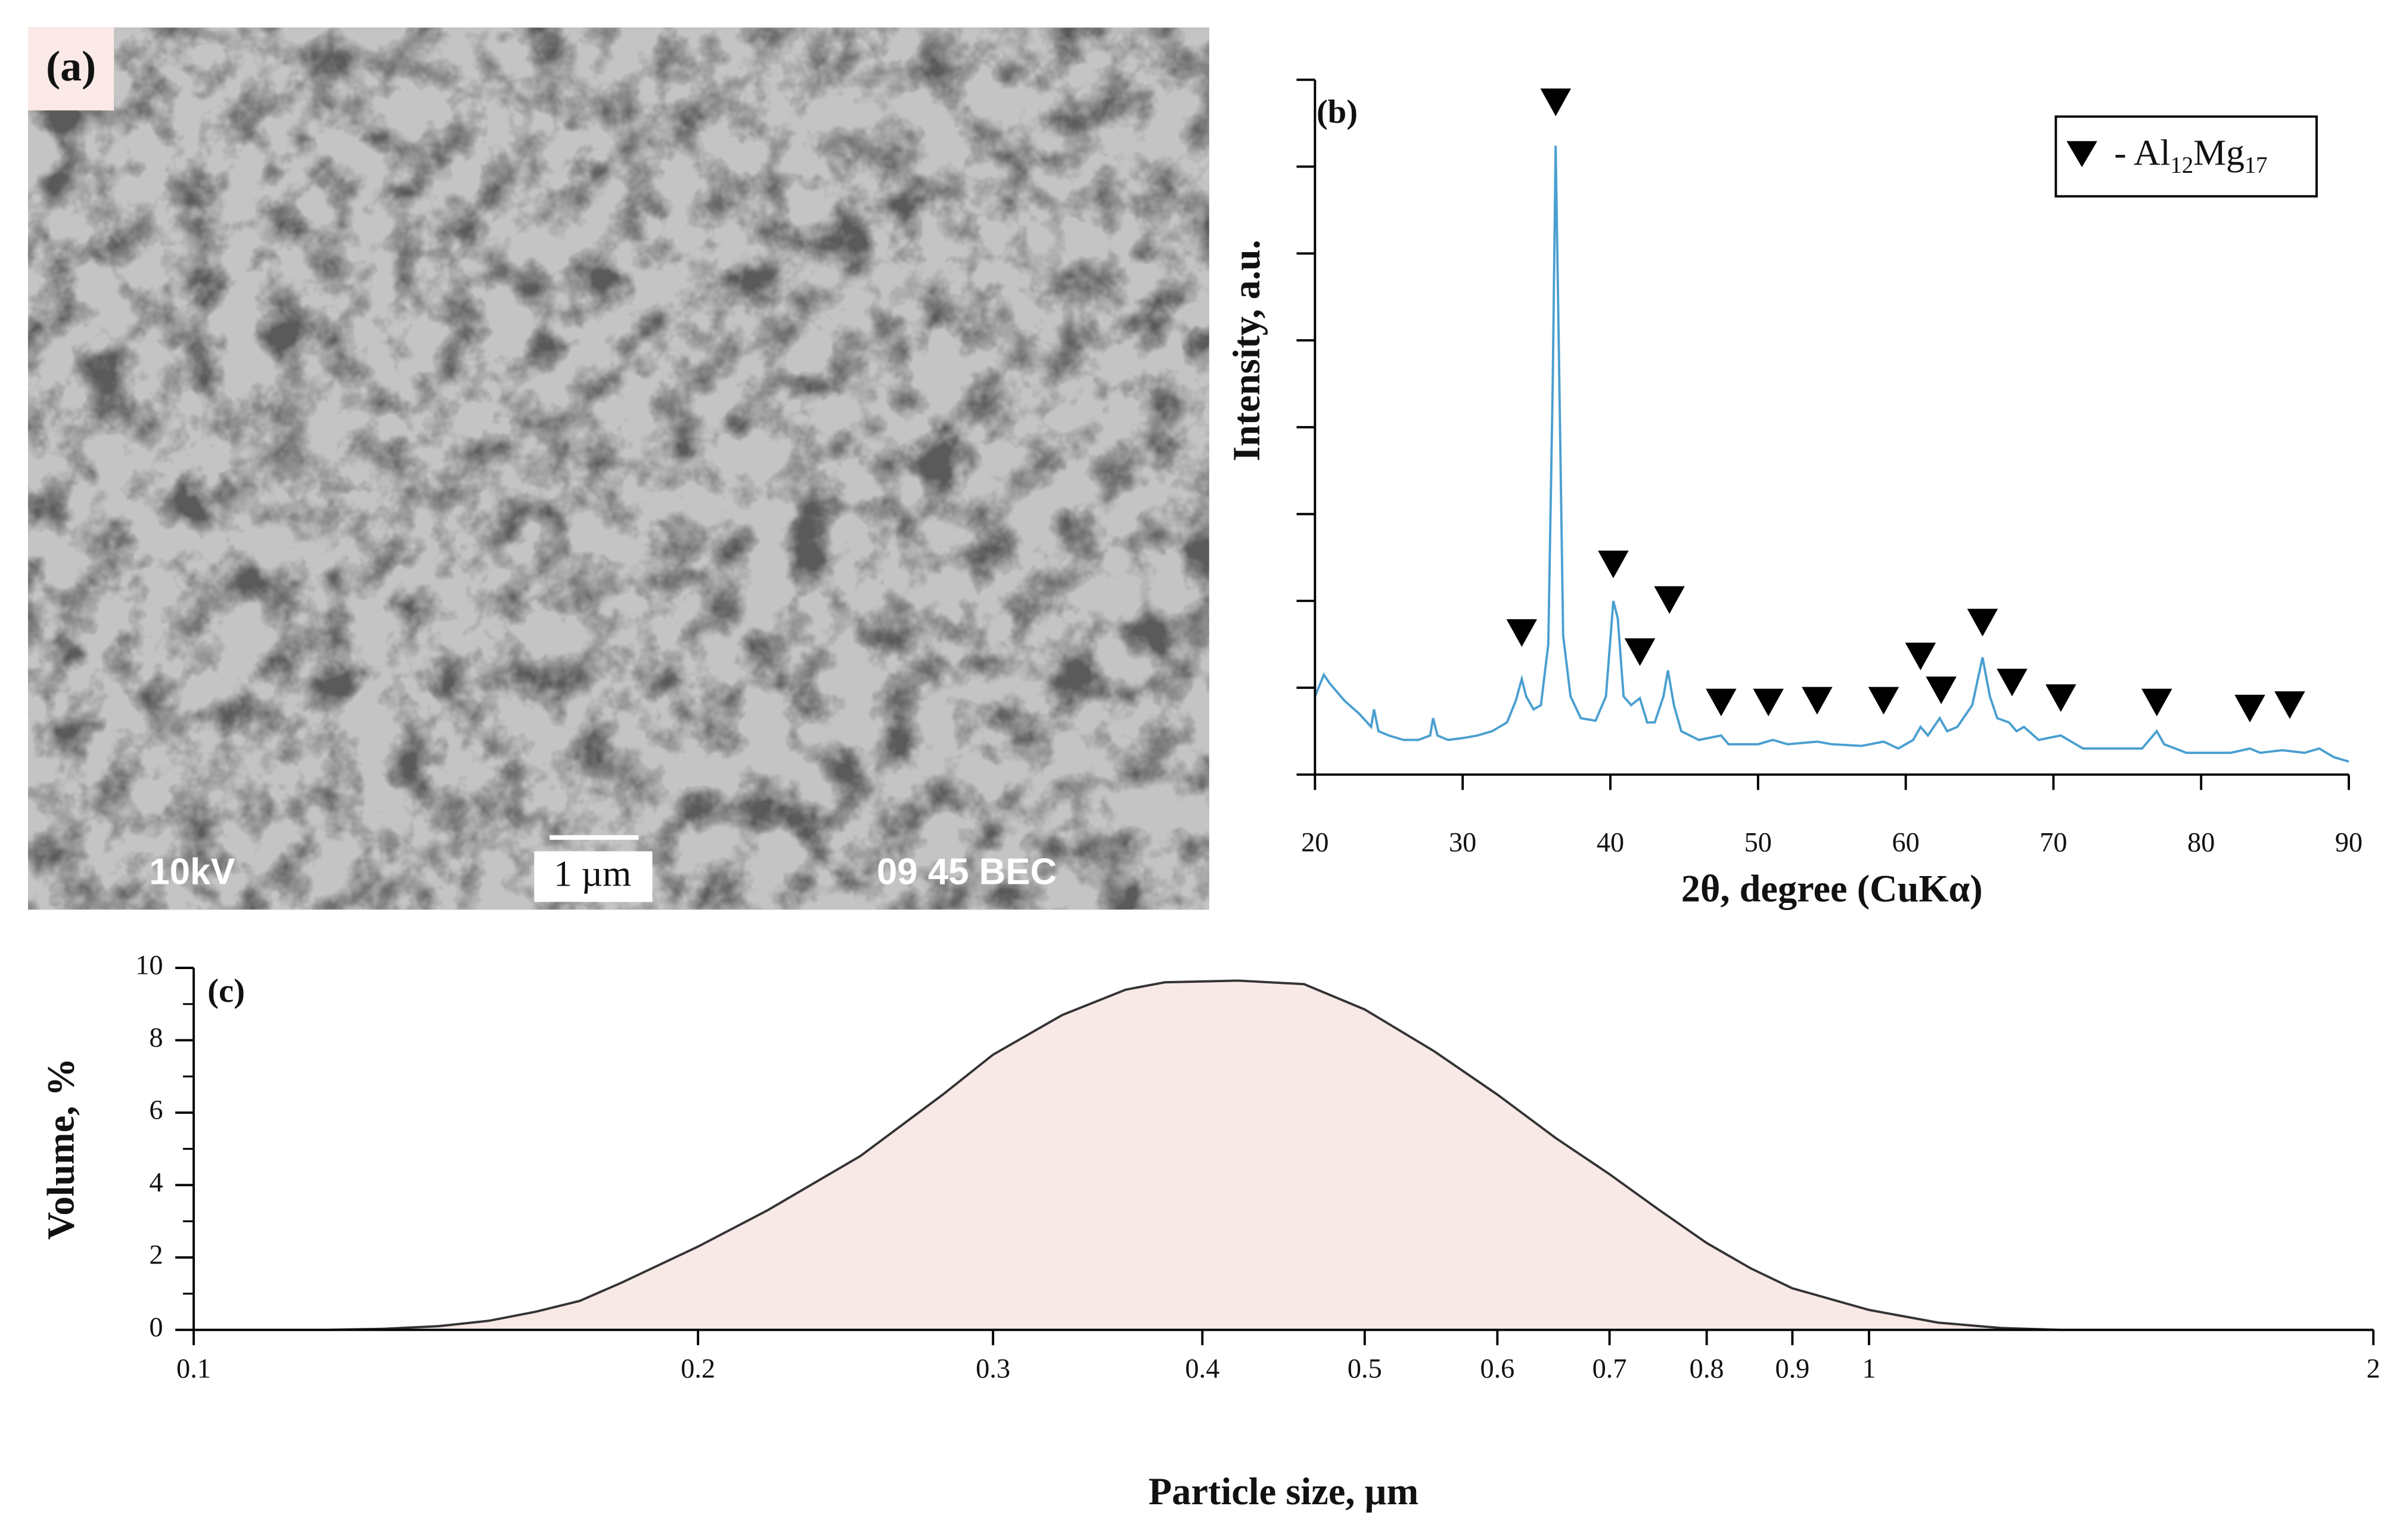 This screenshot has width=2406, height=1540. What do you see at coordinates (149, 966) in the screenshot?
I see `y-tick-label: 10` at bounding box center [149, 966].